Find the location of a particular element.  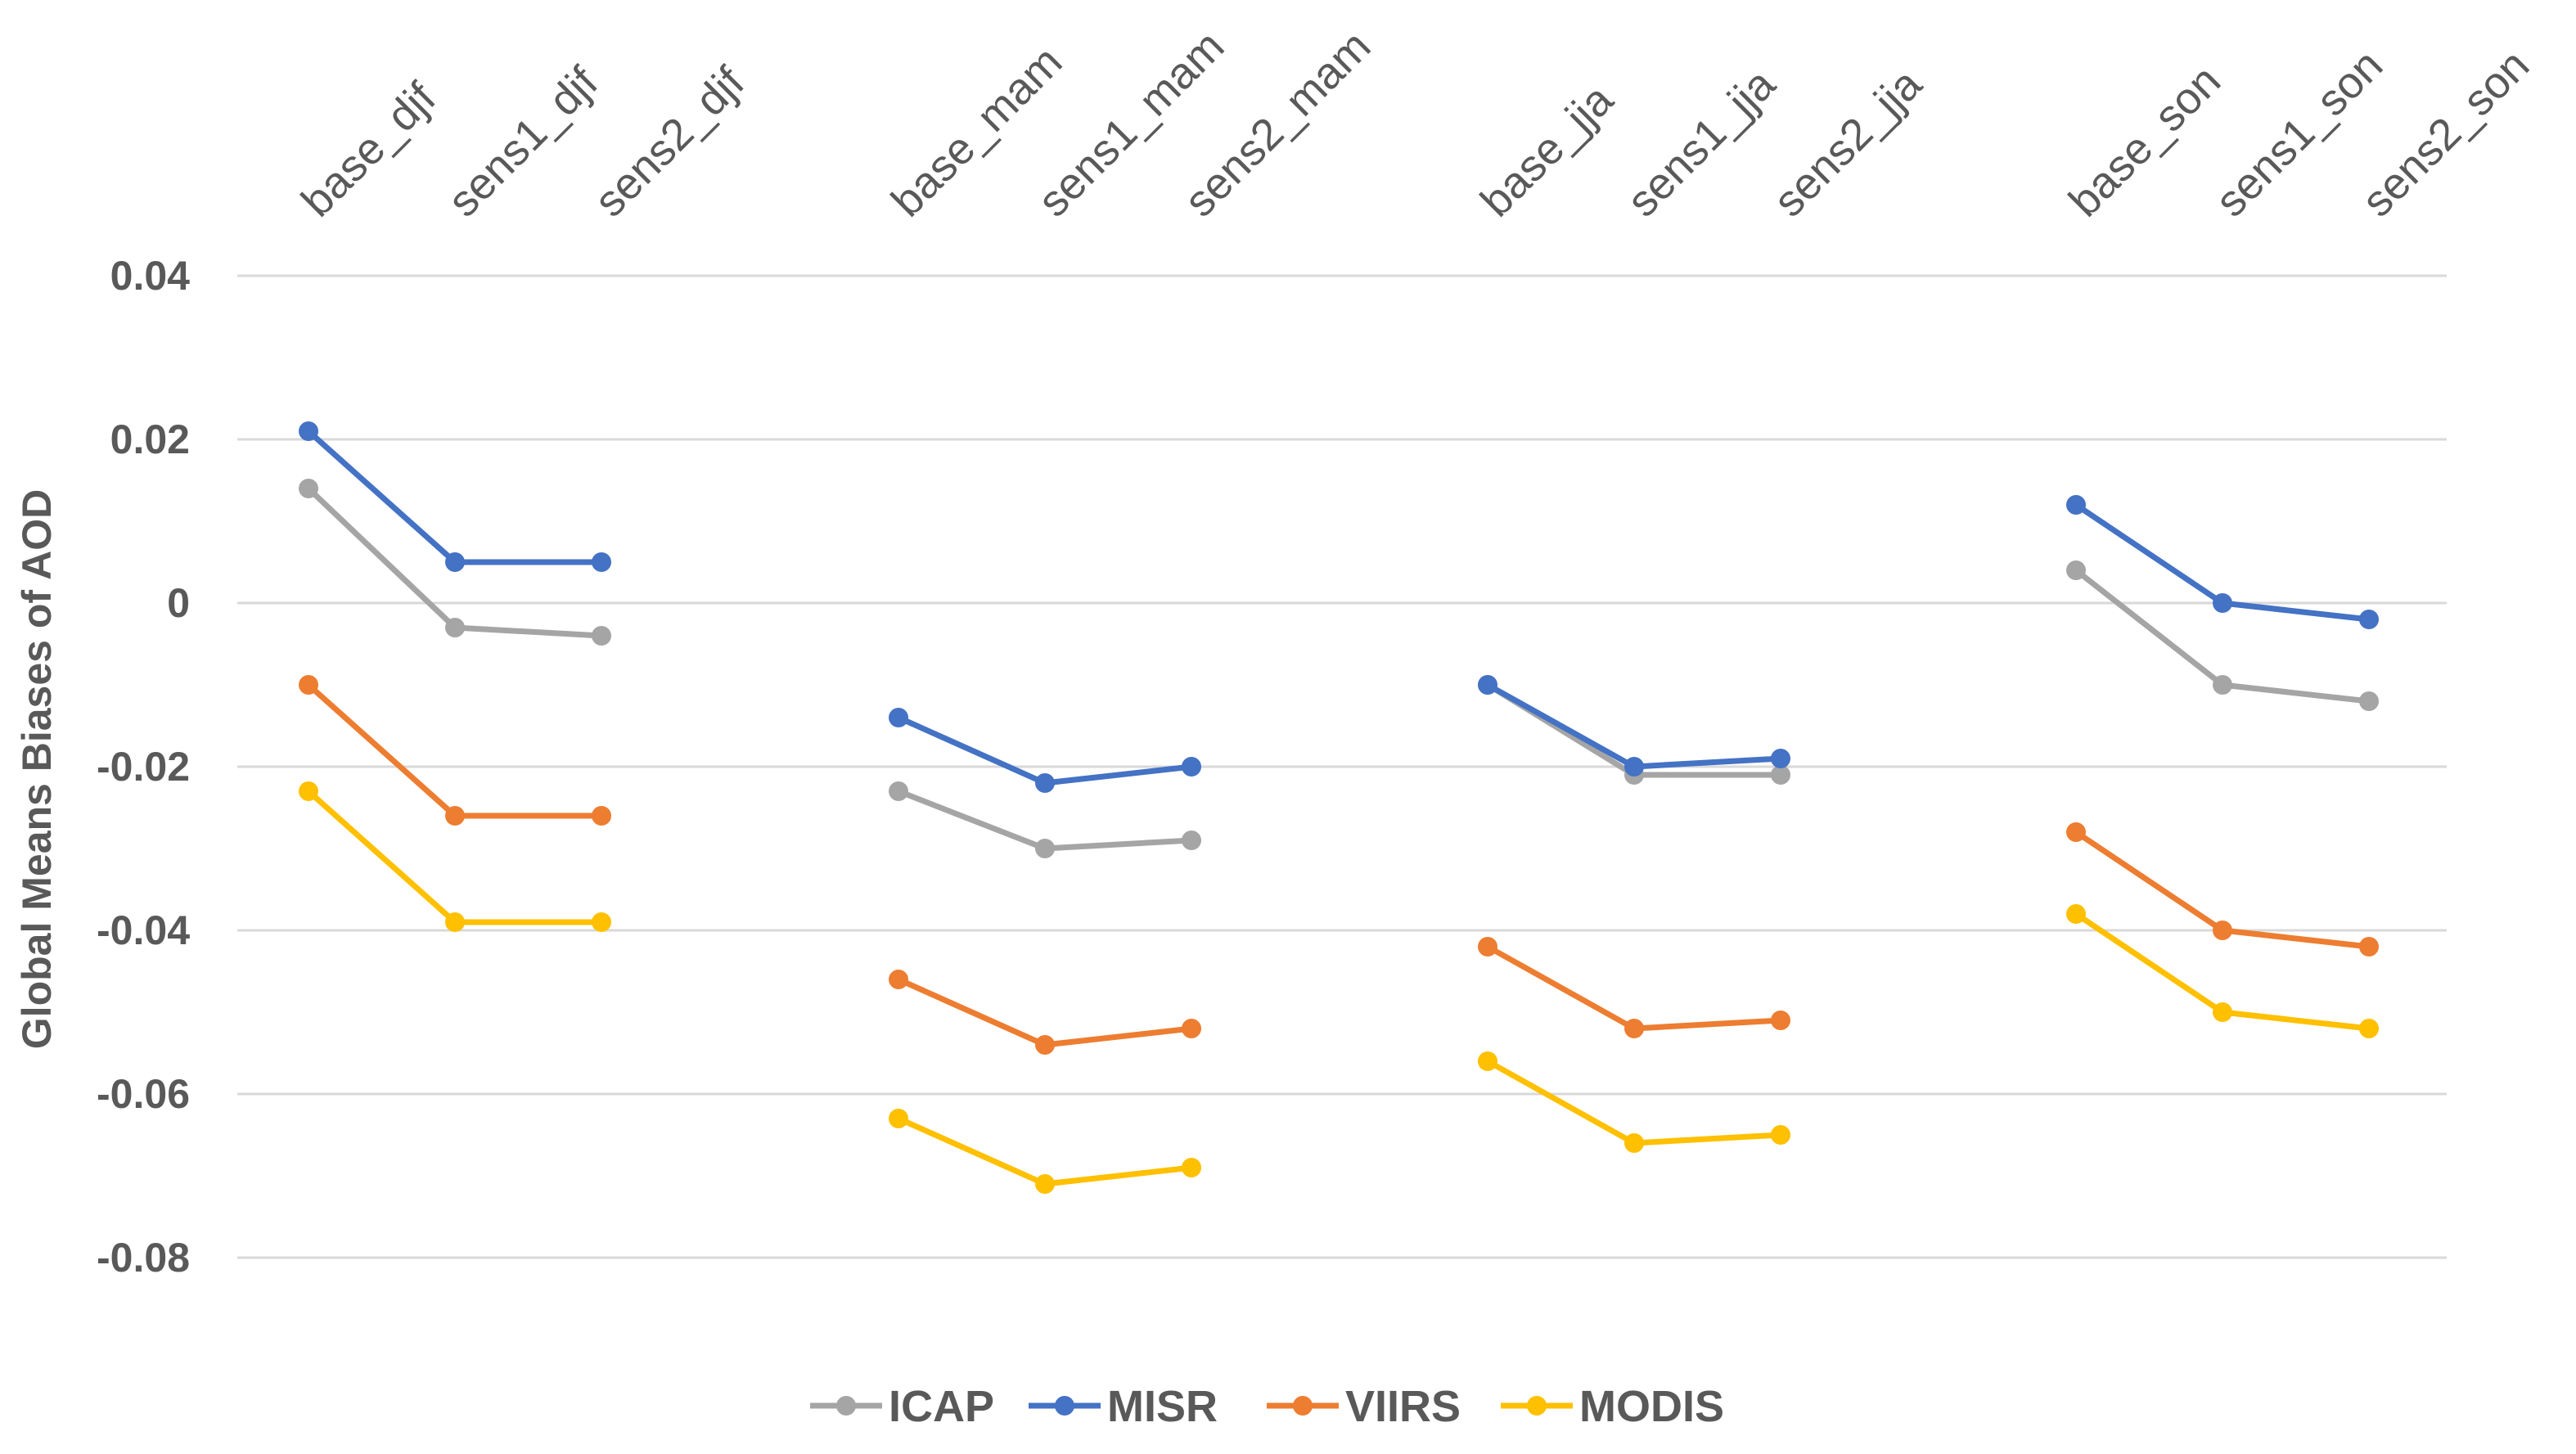

legend-item-icap: ICAP is located at coordinates (902, 1406).